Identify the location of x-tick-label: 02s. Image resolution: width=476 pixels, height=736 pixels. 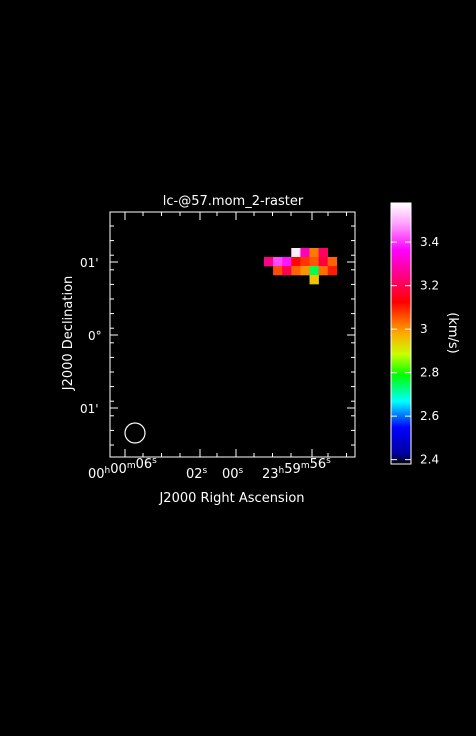
(197, 474).